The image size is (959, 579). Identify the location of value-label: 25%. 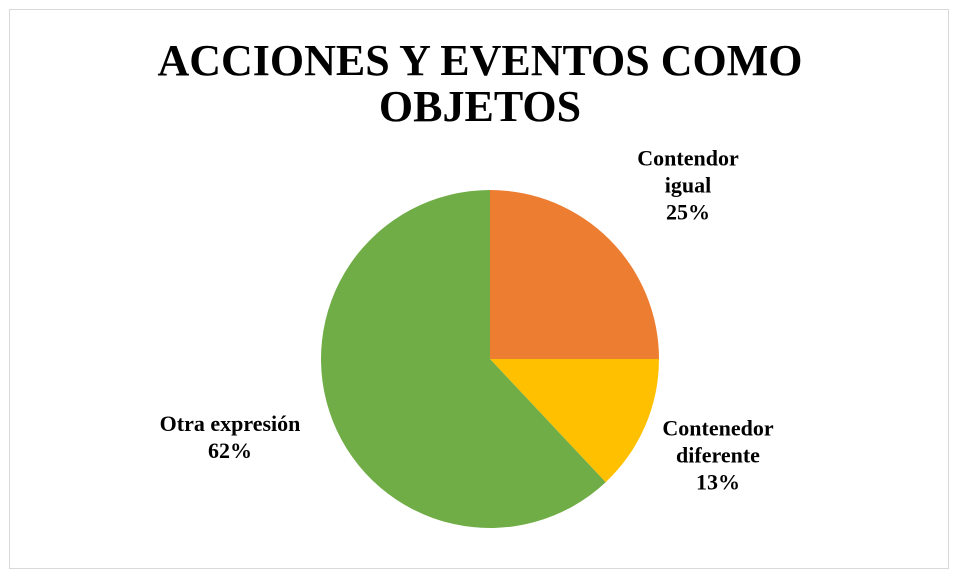
(688, 212).